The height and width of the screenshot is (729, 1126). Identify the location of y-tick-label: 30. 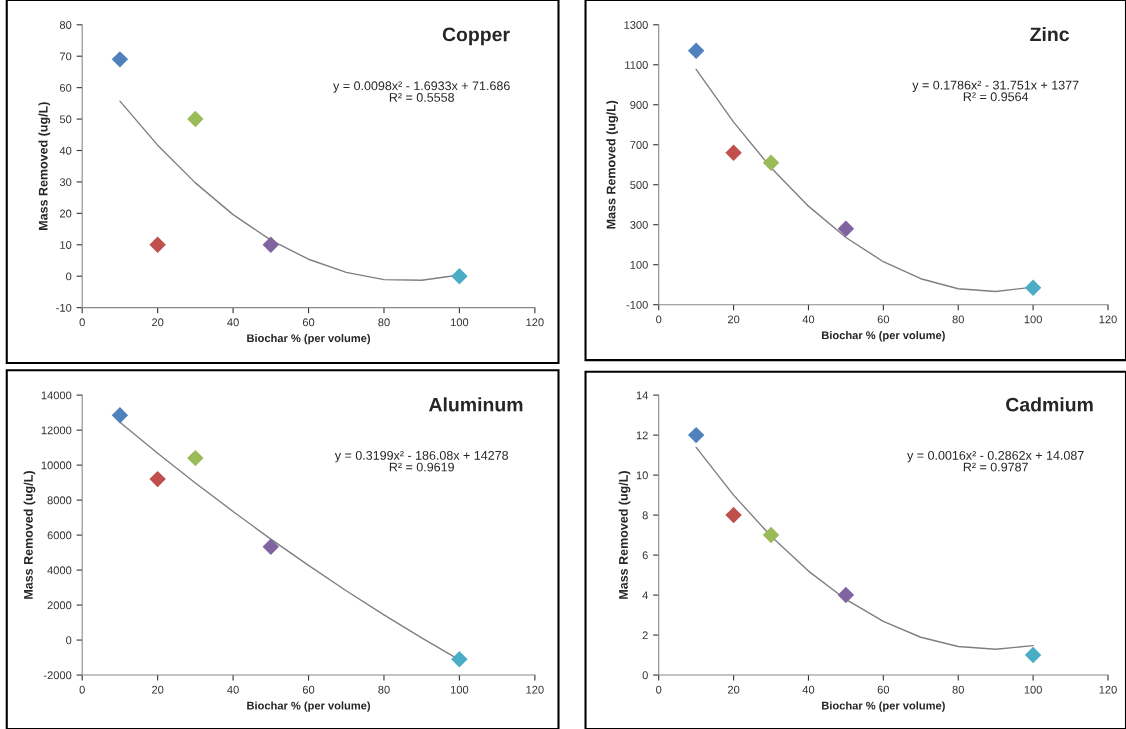
(65, 182).